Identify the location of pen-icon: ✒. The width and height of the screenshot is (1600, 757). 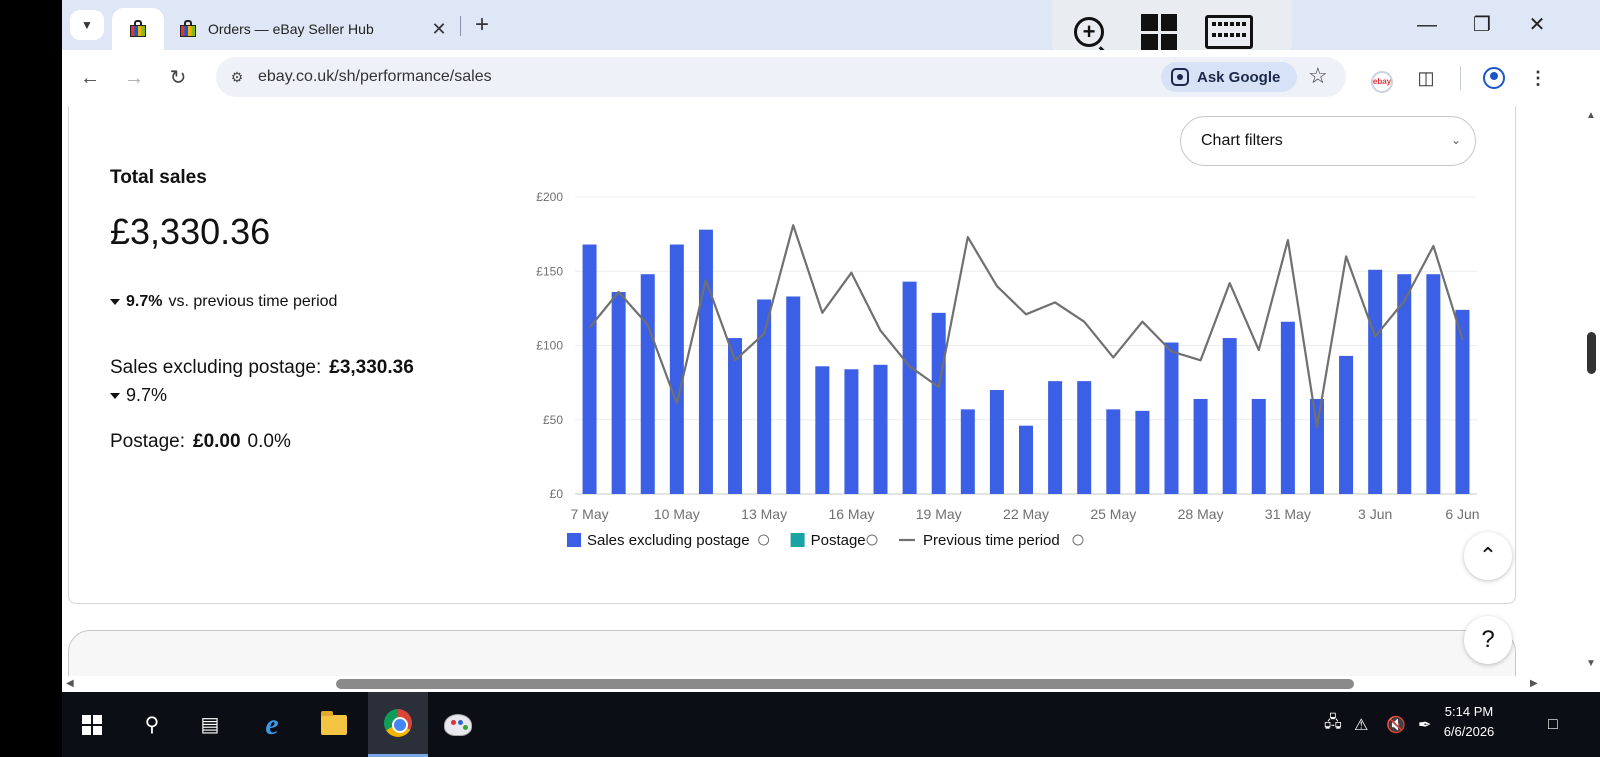
(1425, 725).